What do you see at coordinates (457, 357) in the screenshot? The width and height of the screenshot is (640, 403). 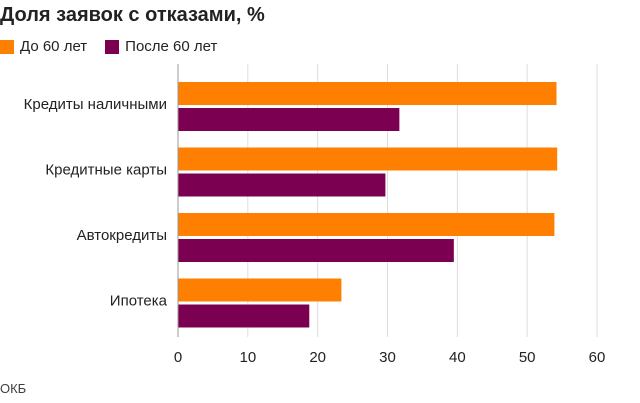 I see `x-tick-label-4: 40` at bounding box center [457, 357].